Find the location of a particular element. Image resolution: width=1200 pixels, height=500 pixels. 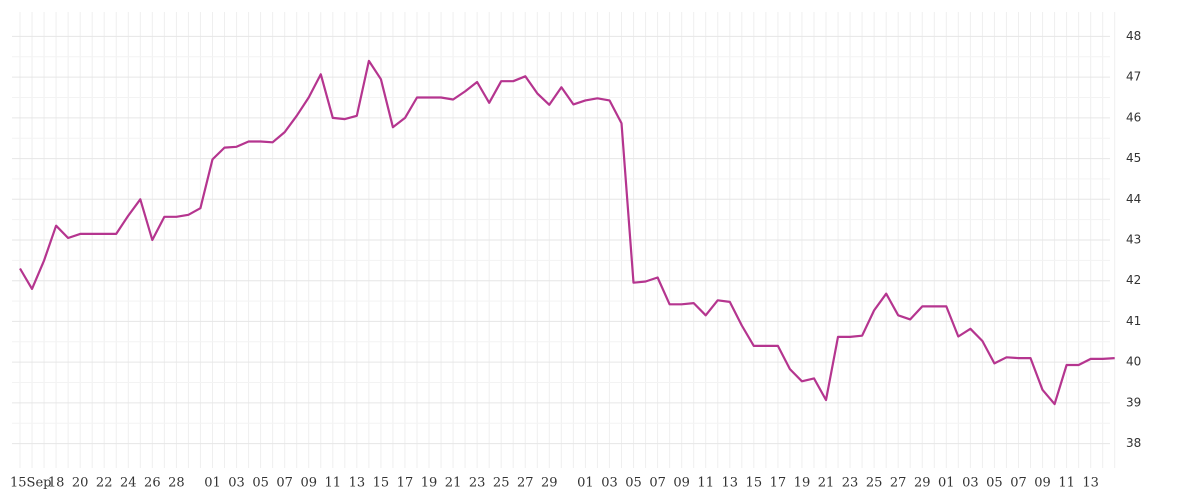

x-tick-label: 28 is located at coordinates (176, 483).